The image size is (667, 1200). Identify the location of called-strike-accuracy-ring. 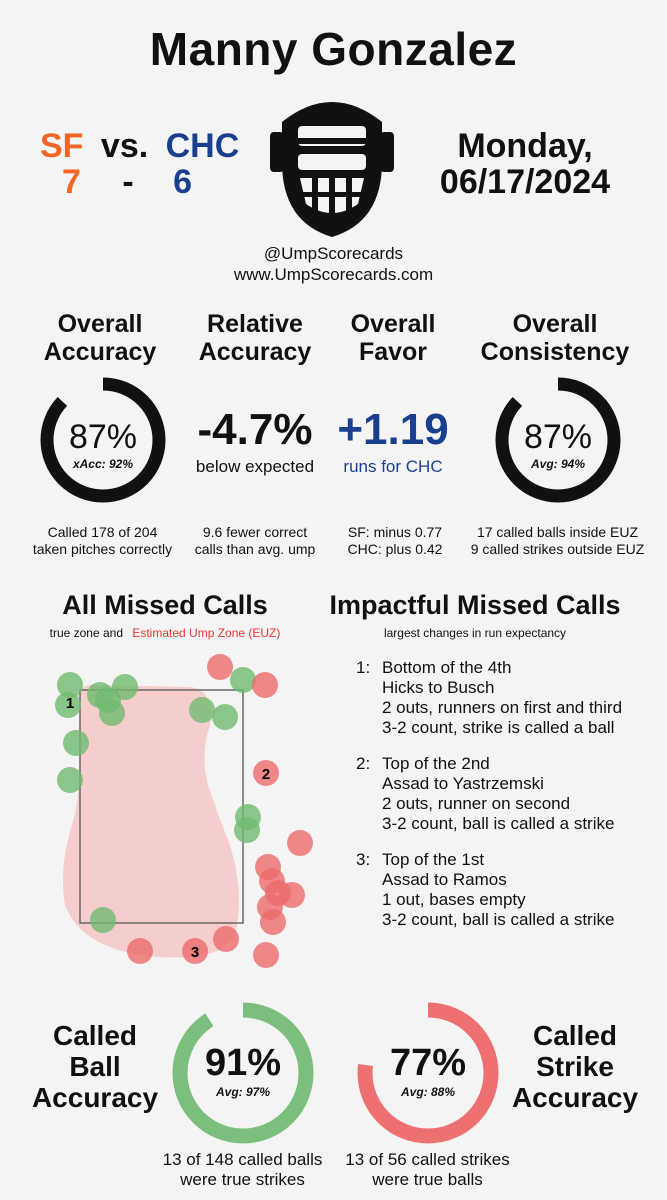
(428, 1073).